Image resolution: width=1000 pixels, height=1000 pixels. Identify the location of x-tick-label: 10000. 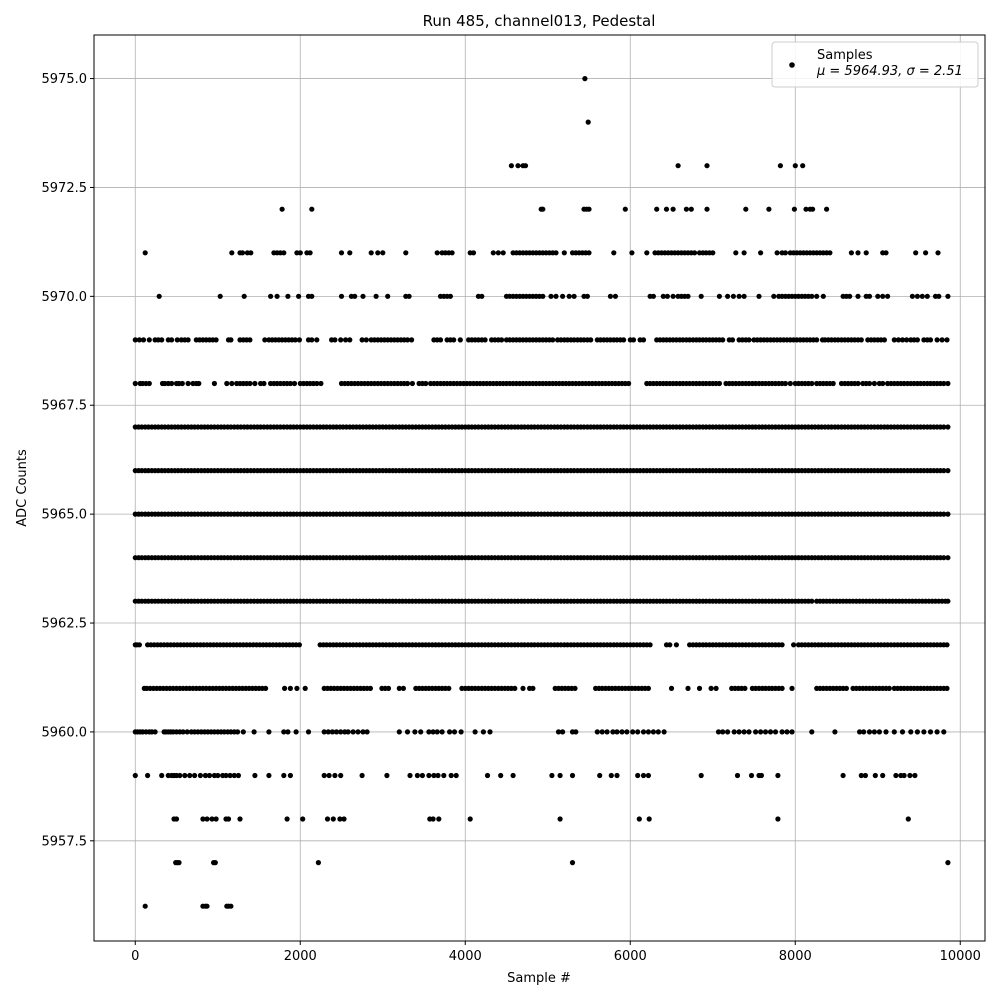
(960, 956).